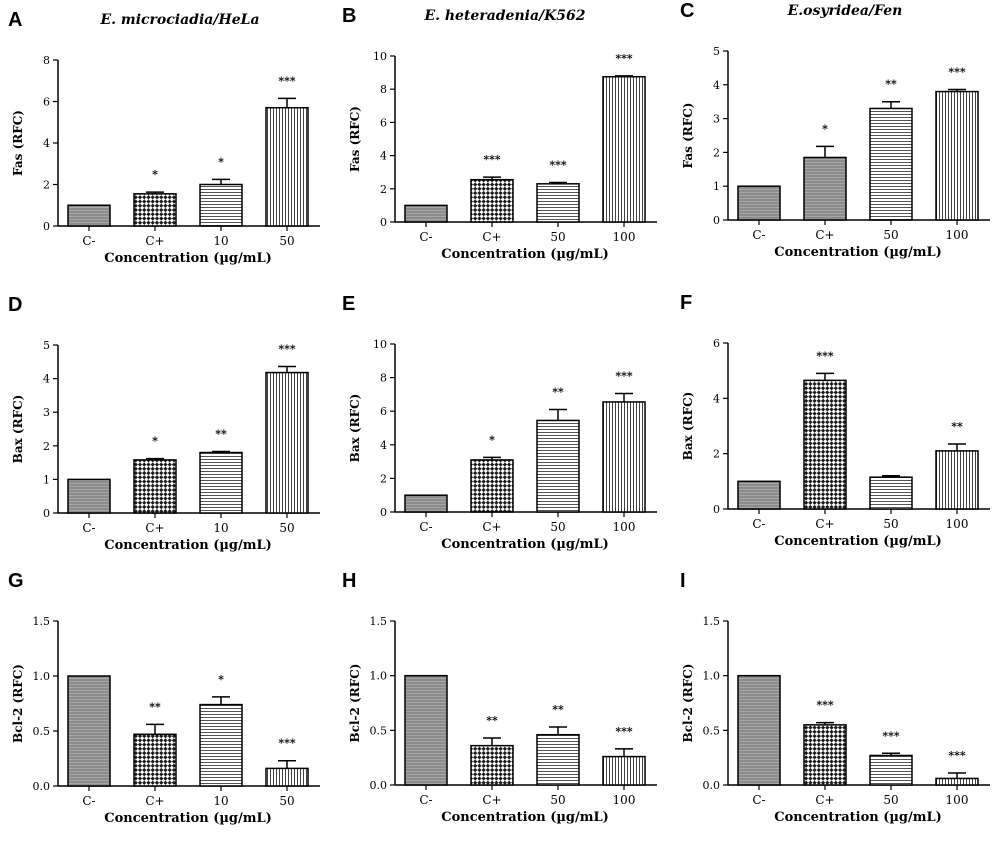 Image resolution: width=1000 pixels, height=853 pixels. I want to click on panel-letter: A, so click(15, 20).